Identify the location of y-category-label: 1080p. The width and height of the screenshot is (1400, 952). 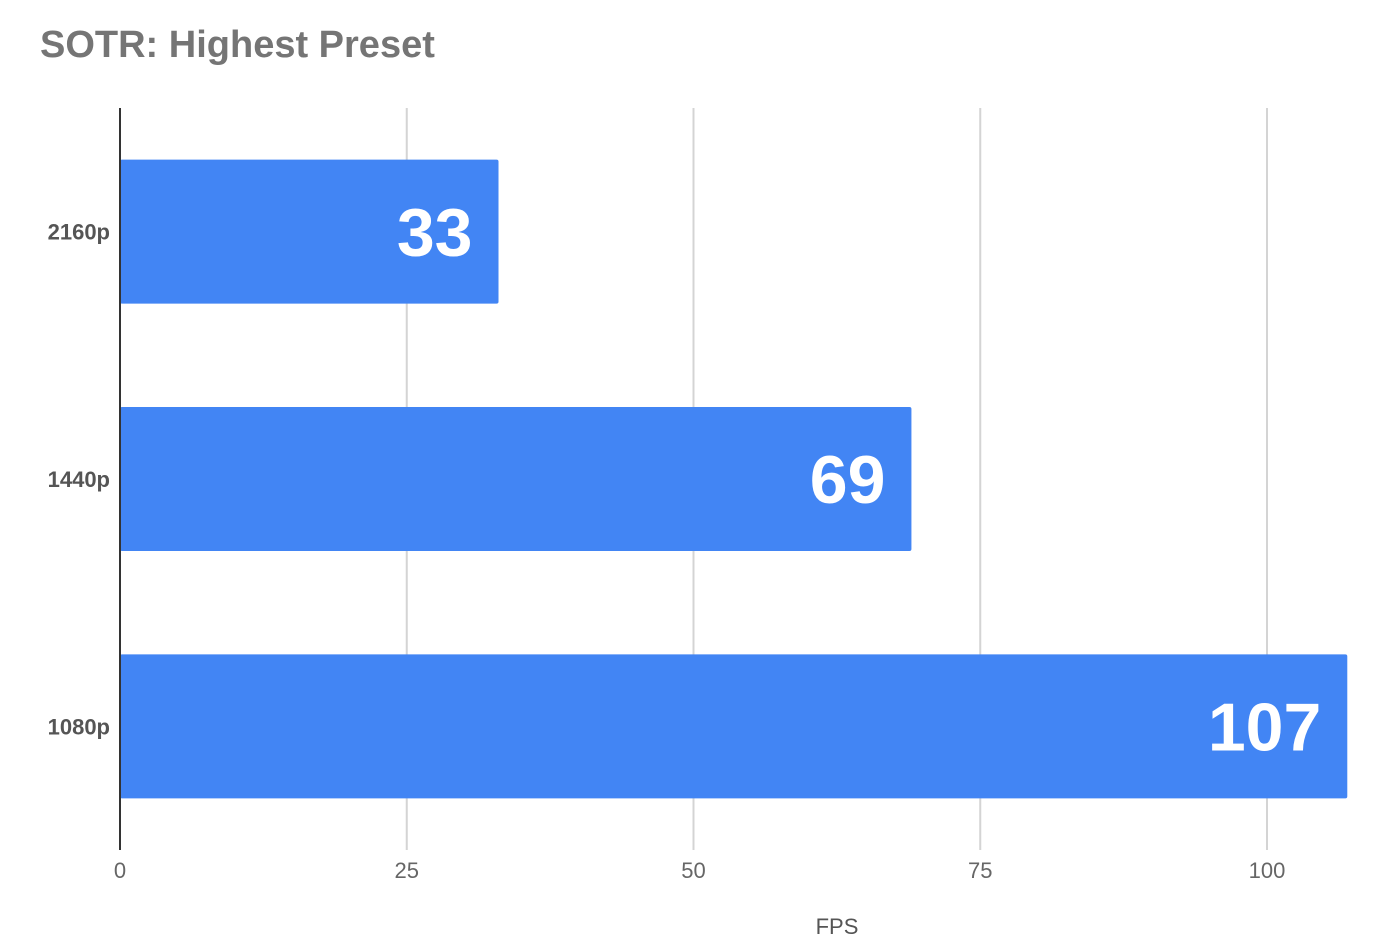
(79, 726).